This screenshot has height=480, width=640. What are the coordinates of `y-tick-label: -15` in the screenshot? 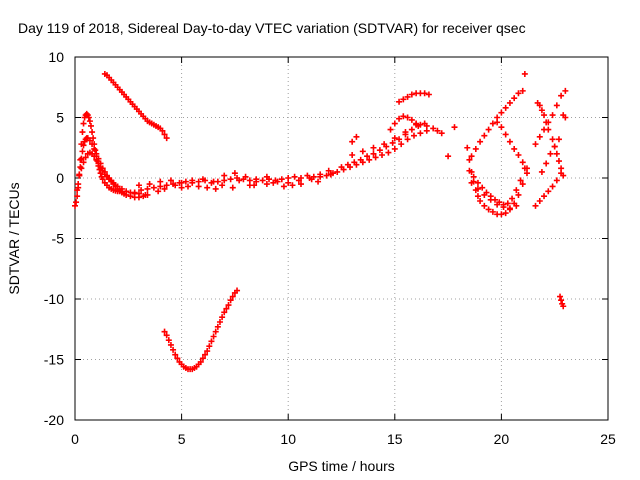 It's located at (54, 360).